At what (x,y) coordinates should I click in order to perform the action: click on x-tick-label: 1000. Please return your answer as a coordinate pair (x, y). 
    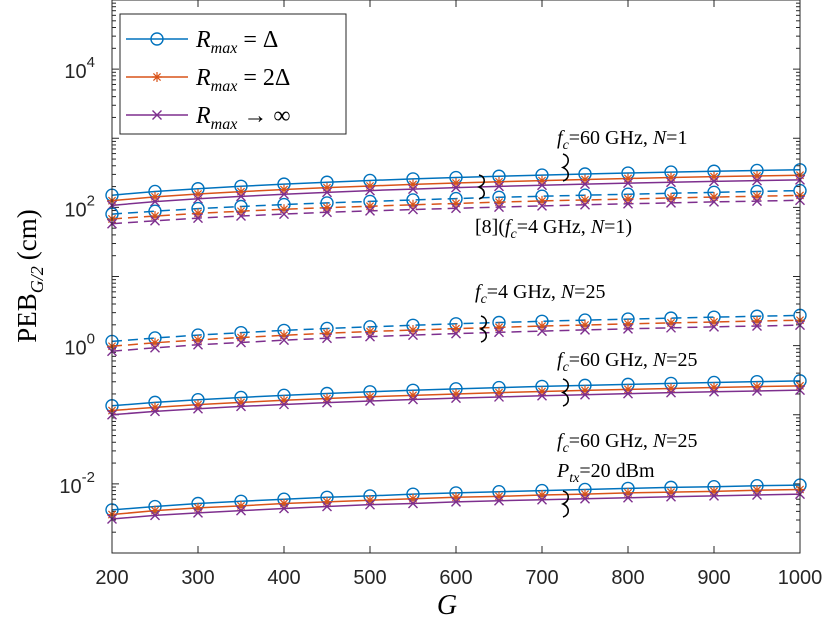
    Looking at the image, I should click on (800, 578).